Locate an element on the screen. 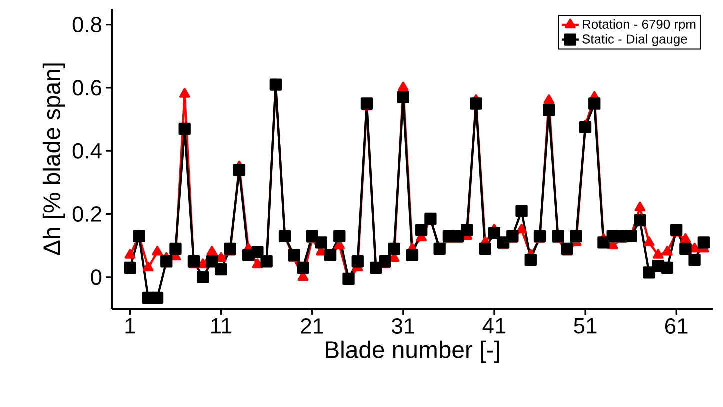  y-tick-label: 0.4 is located at coordinates (87, 151).